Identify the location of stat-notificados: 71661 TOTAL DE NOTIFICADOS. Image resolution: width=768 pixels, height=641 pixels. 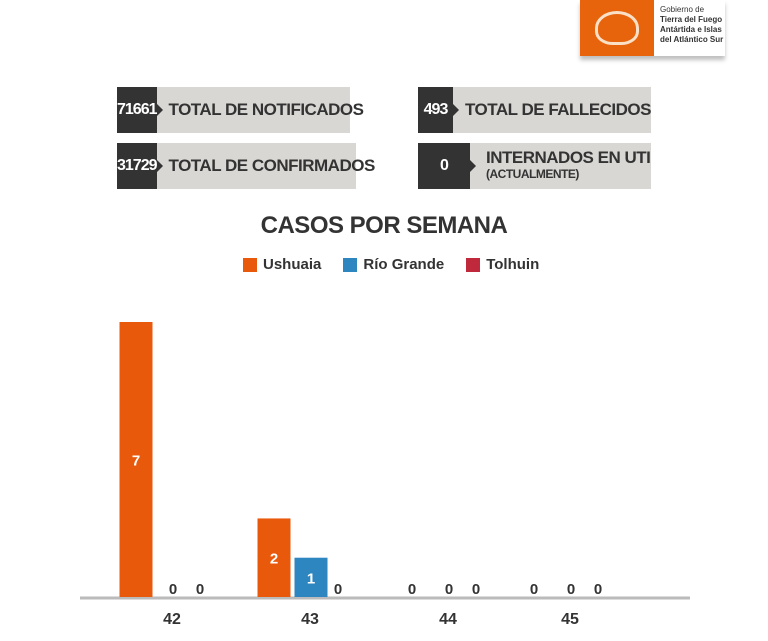
(240, 110).